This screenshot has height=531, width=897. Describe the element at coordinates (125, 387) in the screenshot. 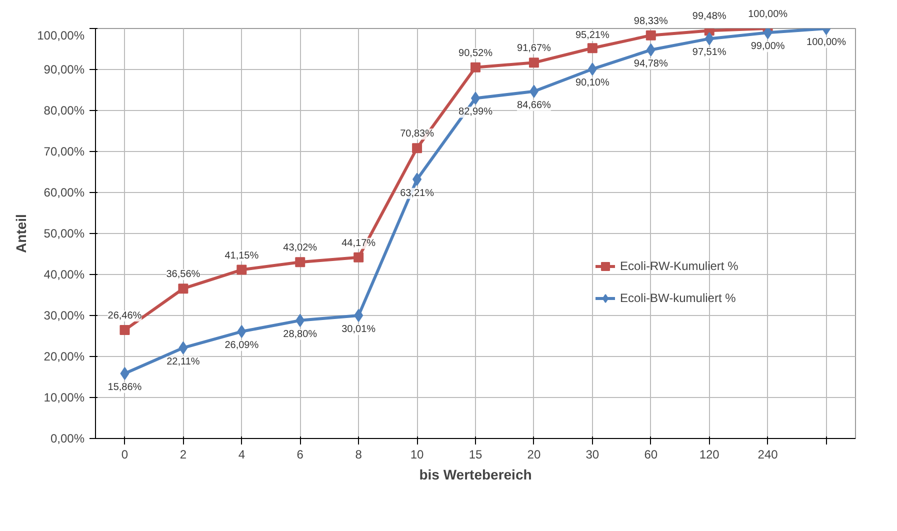

I see `data-label: 15,86%` at that location.